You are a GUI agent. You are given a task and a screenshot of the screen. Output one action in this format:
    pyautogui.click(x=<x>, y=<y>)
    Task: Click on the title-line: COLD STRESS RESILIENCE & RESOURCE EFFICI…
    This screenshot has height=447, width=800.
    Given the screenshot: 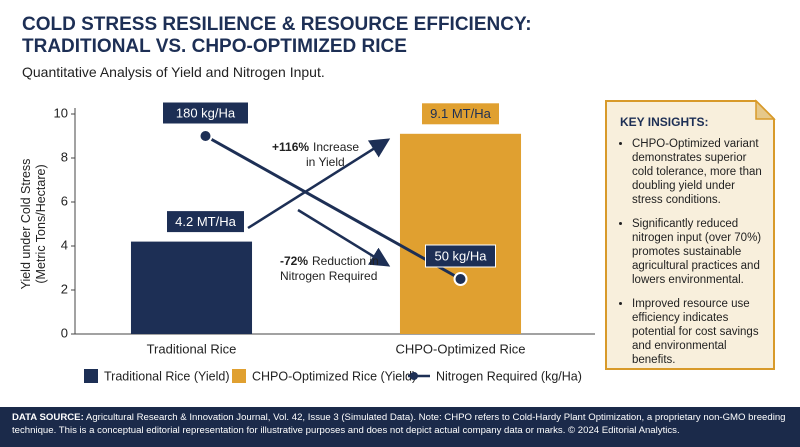 What is the action you would take?
    pyautogui.click(x=277, y=24)
    